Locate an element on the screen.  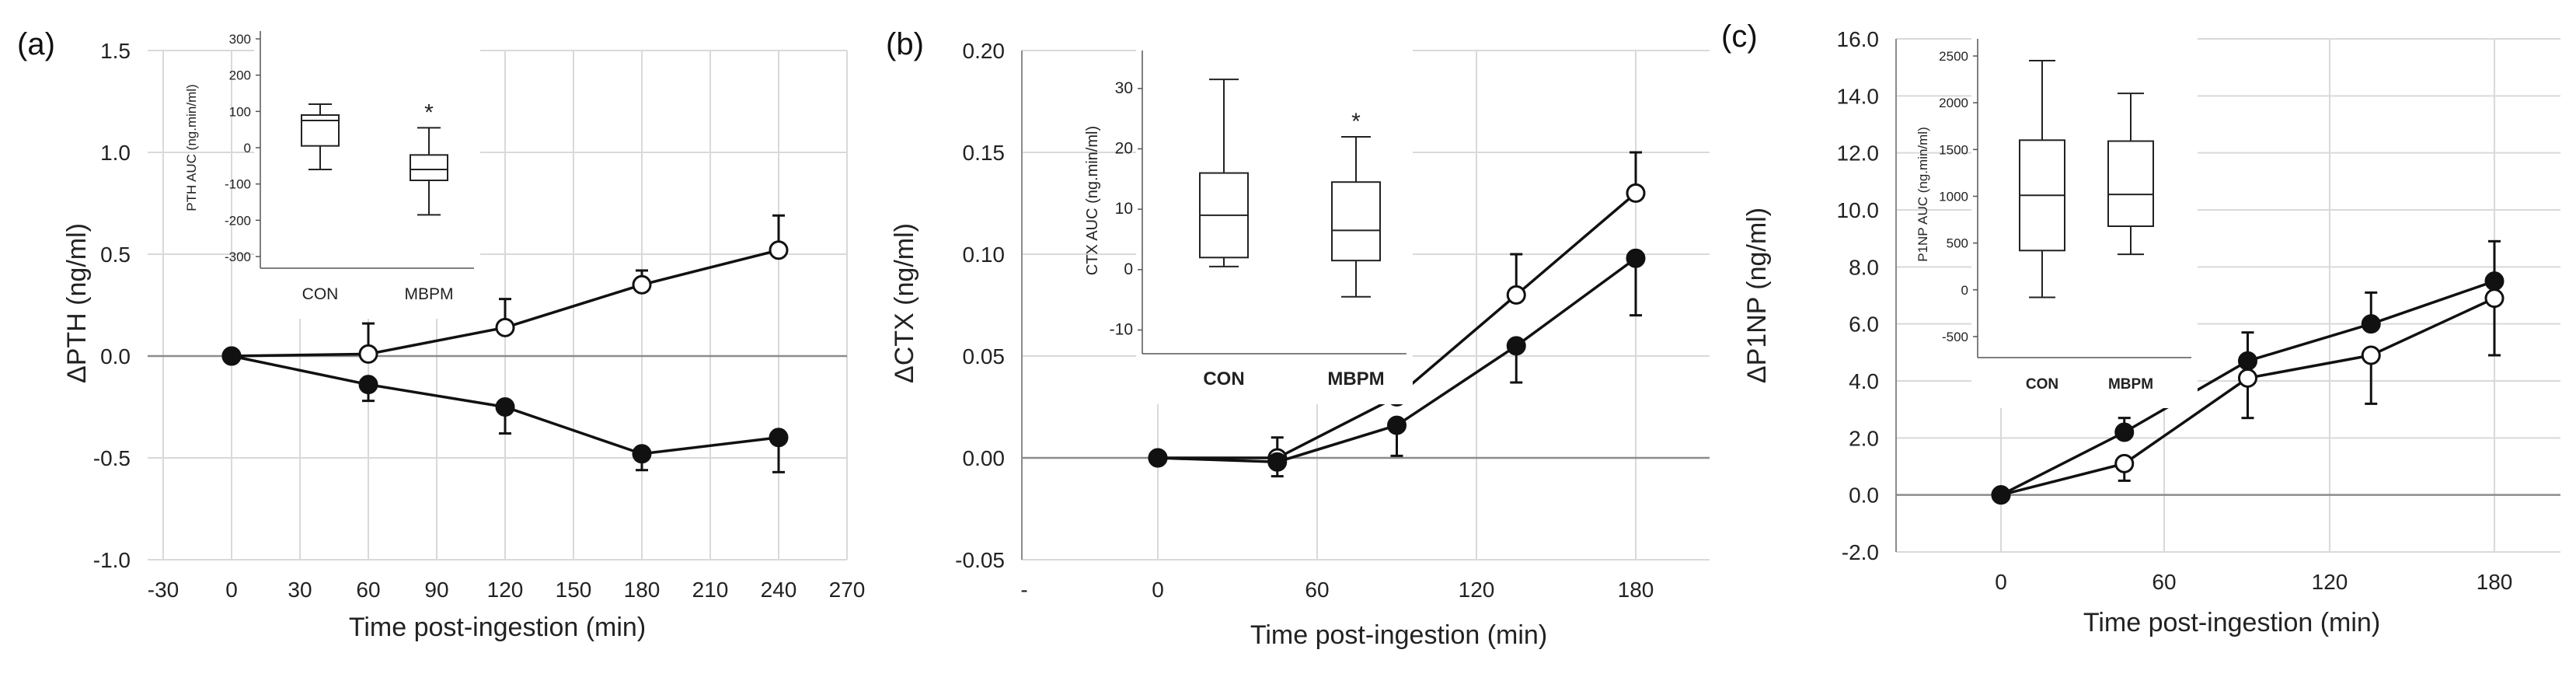
y-tick-label: 4.0 is located at coordinates (1864, 381).